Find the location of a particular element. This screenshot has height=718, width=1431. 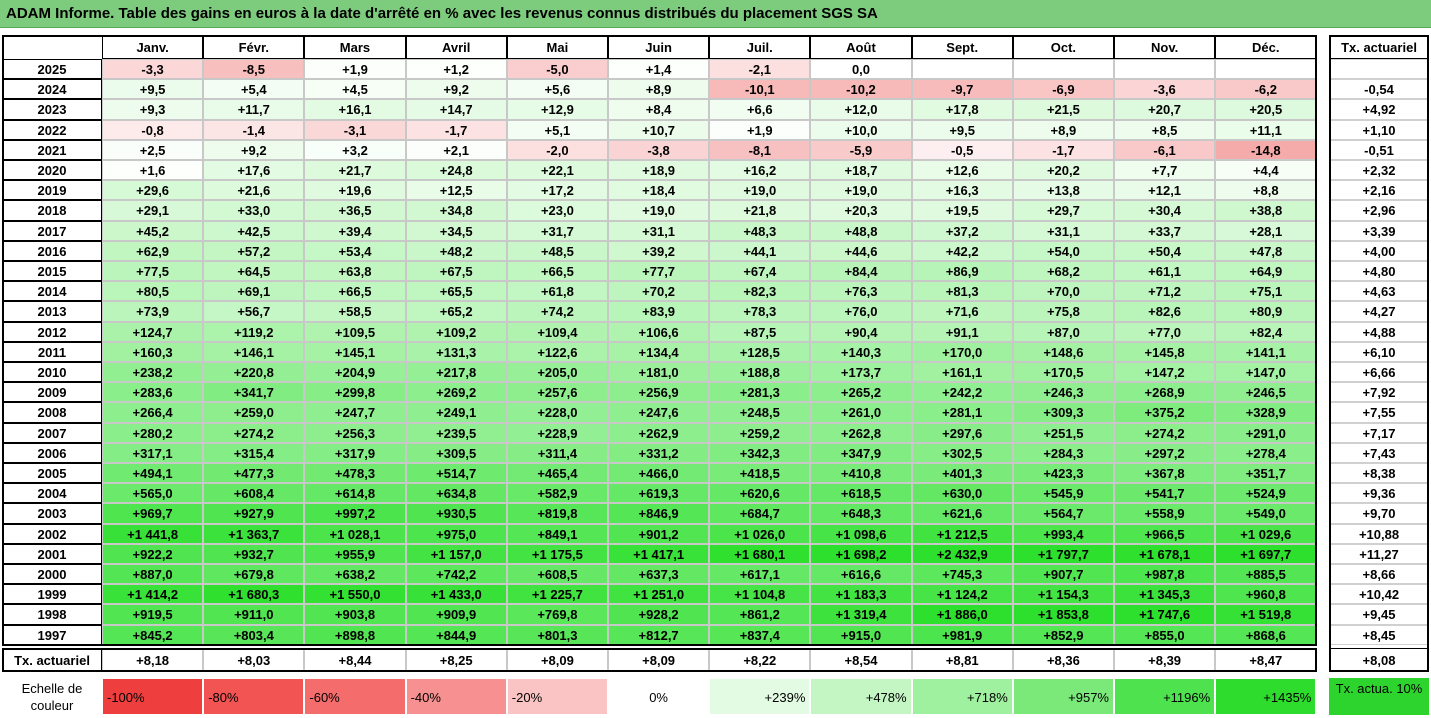

gain-cell: +283,6 is located at coordinates (153, 392).